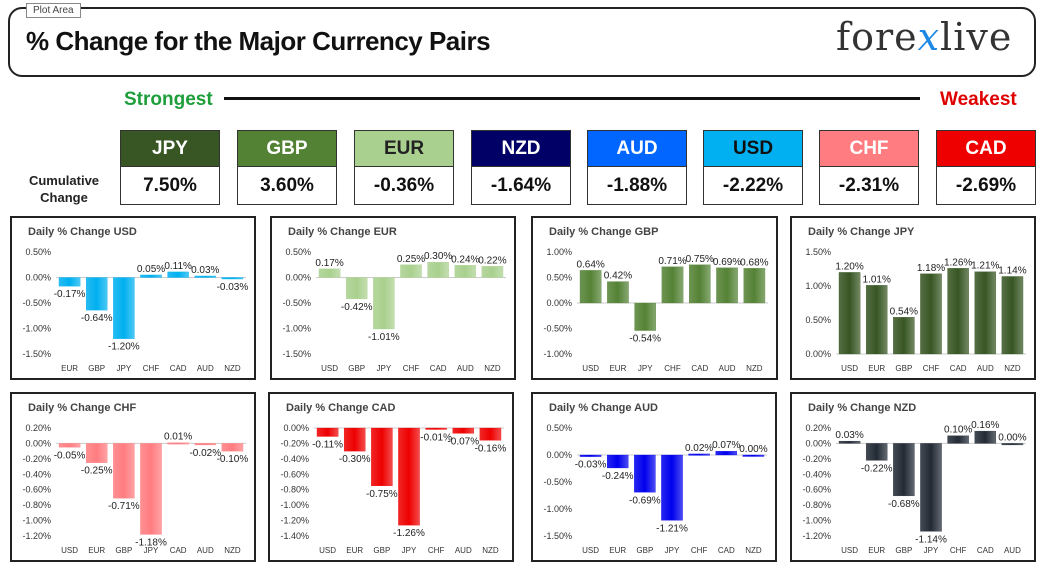 The height and width of the screenshot is (577, 1049). Describe the element at coordinates (178, 437) in the screenshot. I see `data-label: 0.01%` at that location.